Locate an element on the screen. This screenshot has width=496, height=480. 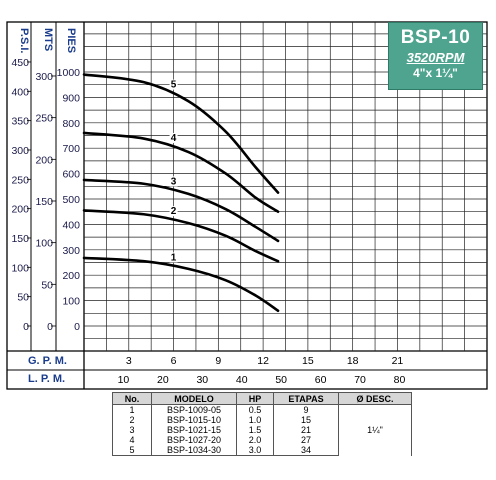
cell-modelo: BSP-1009-05 is located at coordinates (194, 409).